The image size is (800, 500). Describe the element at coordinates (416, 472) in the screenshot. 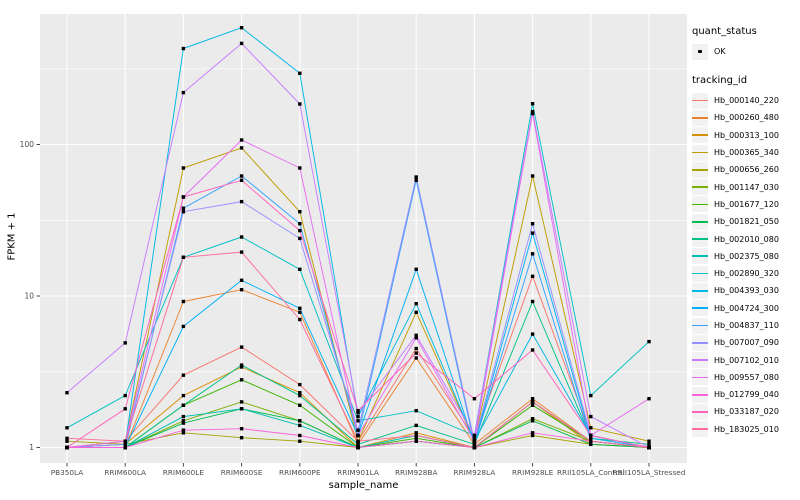

I see `svg-text: RRIM928BA` at that location.